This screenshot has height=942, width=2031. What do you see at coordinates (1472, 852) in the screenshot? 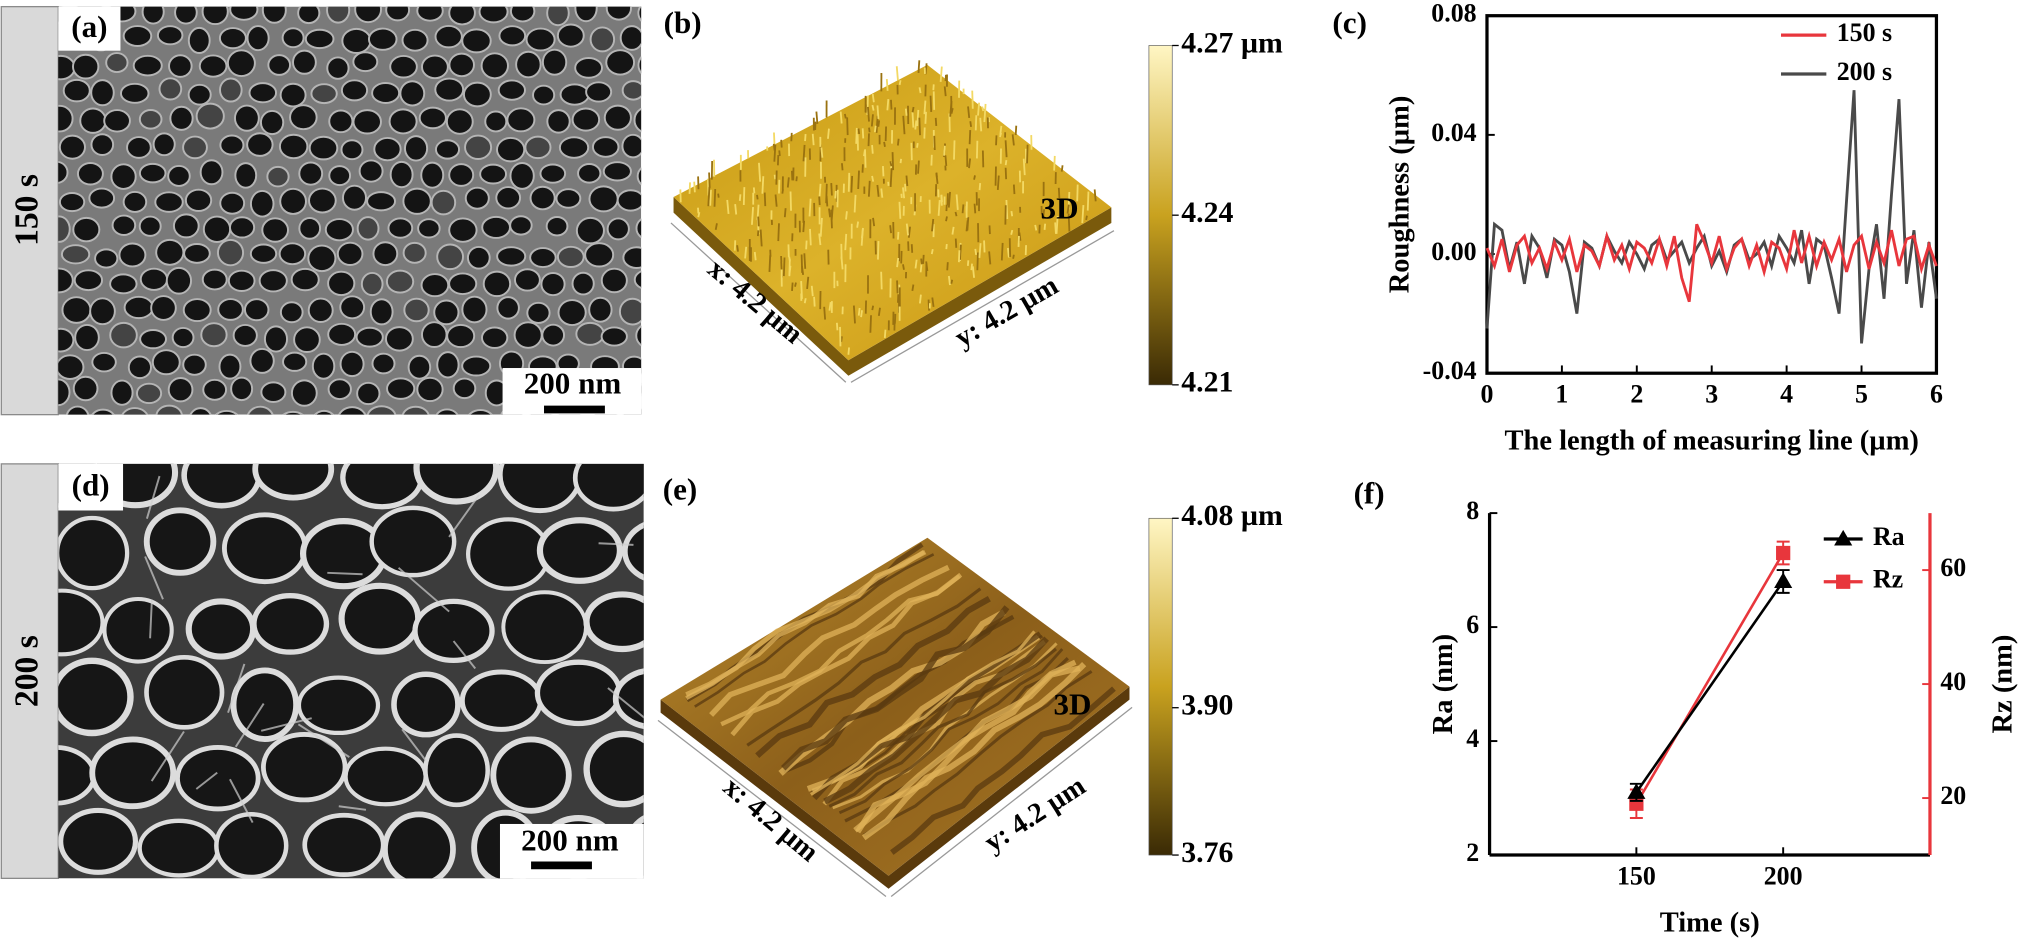
I see `y-tick-label: 2` at bounding box center [1472, 852].